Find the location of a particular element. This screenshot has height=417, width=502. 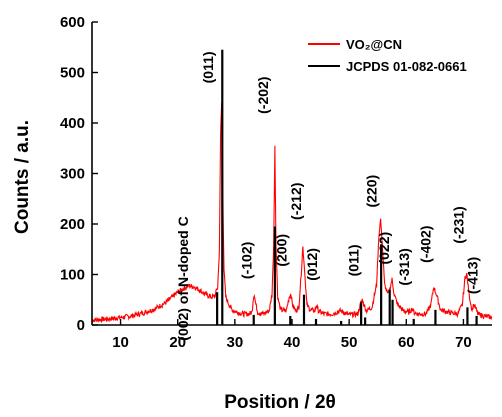

legend: VO₂@CN JCPDS 01-082-0661 is located at coordinates (387, 55).